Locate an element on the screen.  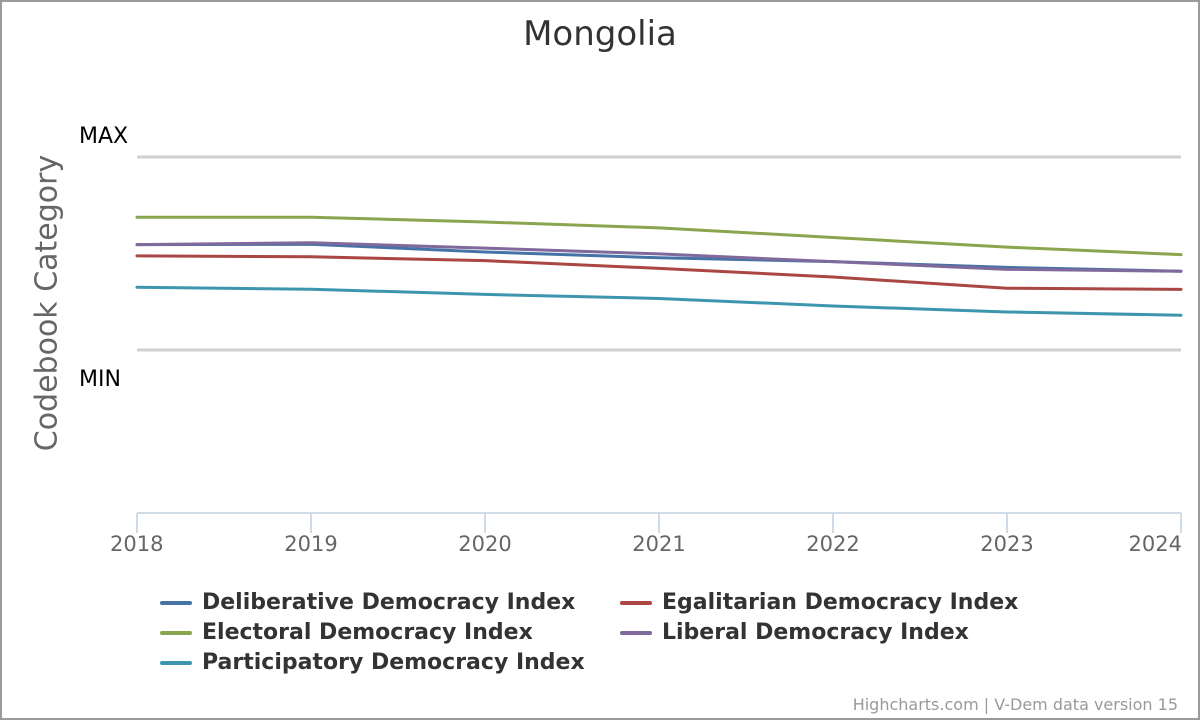
legend-item: Deliberative Democracy Index is located at coordinates (367, 602).